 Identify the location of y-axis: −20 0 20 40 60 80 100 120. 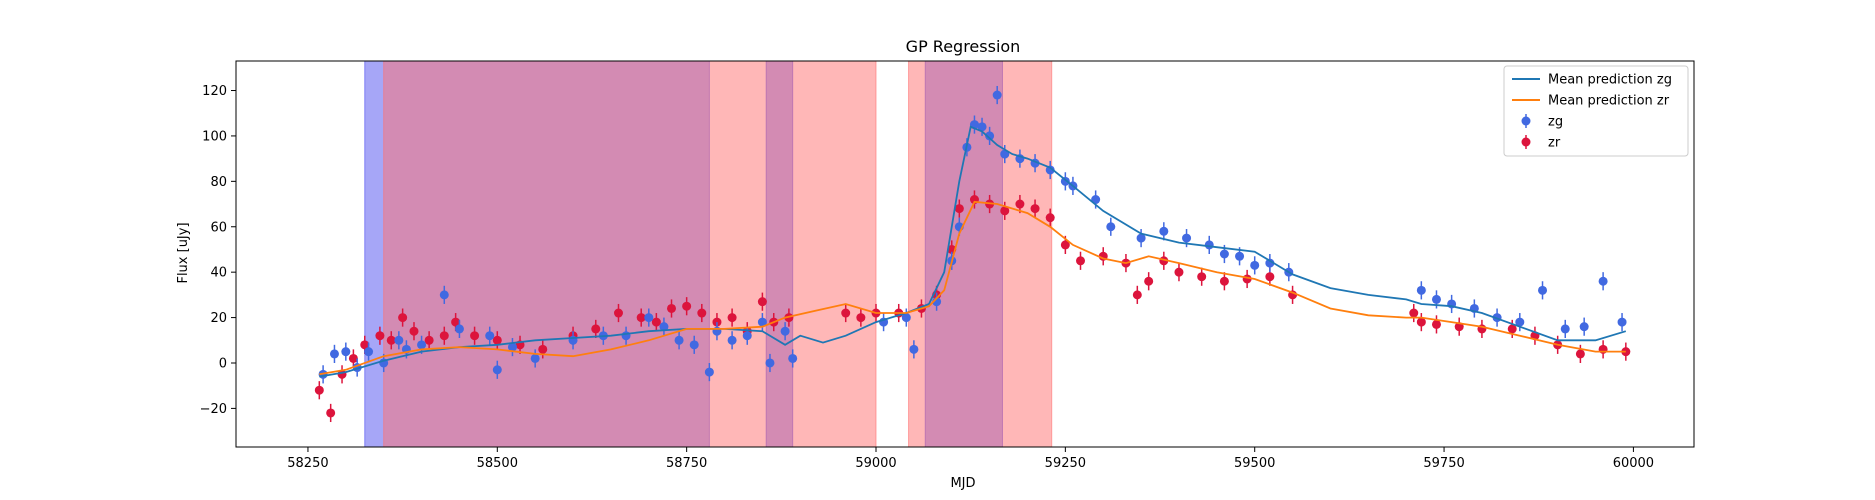
(218, 250).